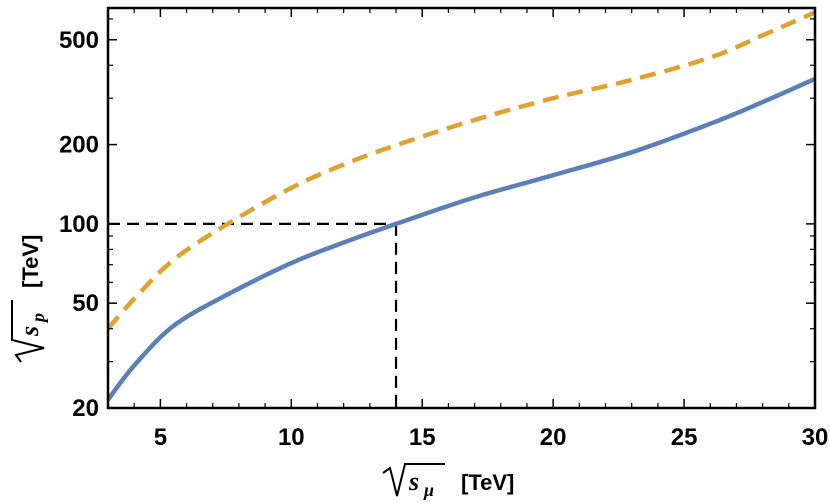 This screenshot has width=830, height=504. What do you see at coordinates (815, 437) in the screenshot?
I see `x-tick-label: 30` at bounding box center [815, 437].